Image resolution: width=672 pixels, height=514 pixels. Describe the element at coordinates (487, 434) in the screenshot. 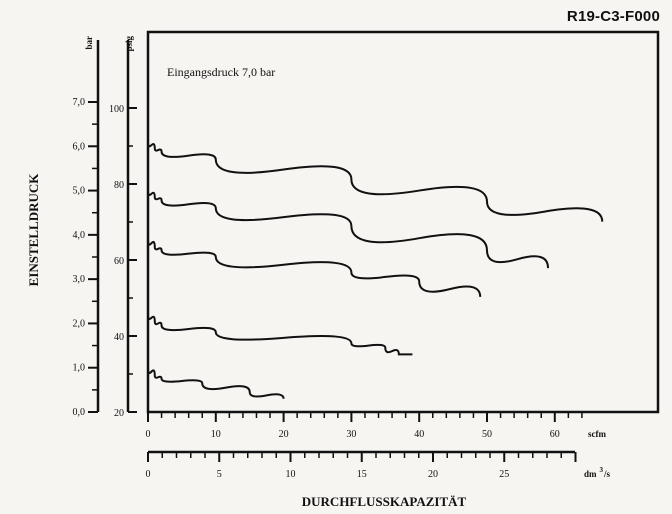

I see `scfm-tick-label: 50` at that location.